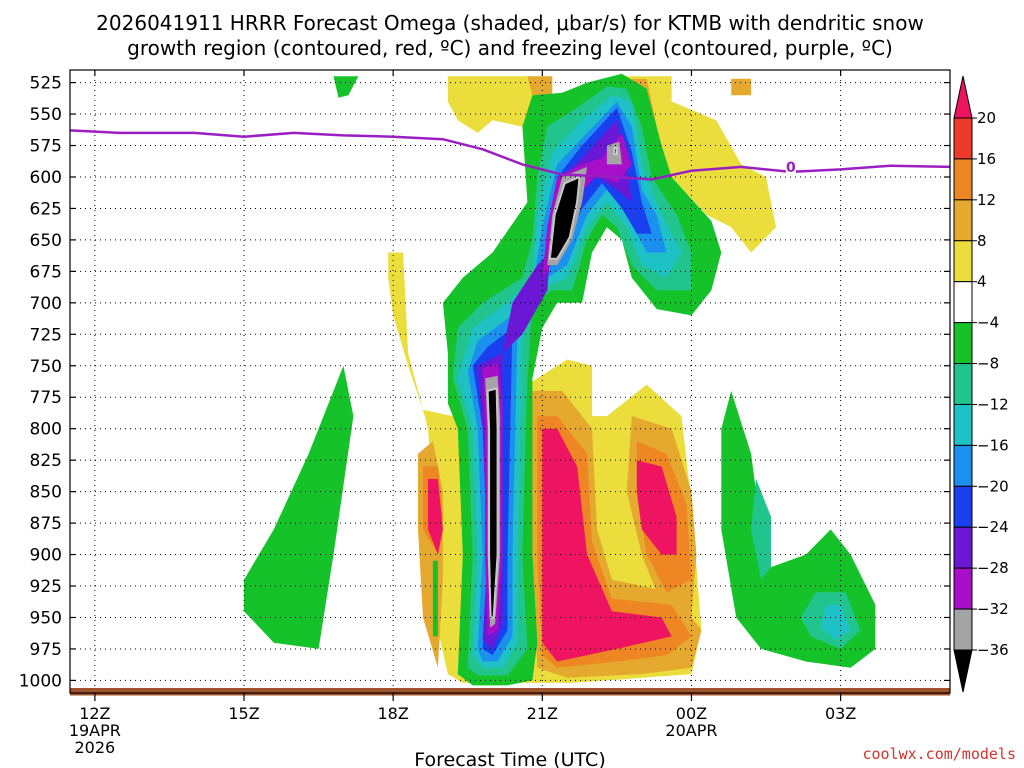 This screenshot has width=1024, height=768. I want to click on ground-bar, so click(510, 692).